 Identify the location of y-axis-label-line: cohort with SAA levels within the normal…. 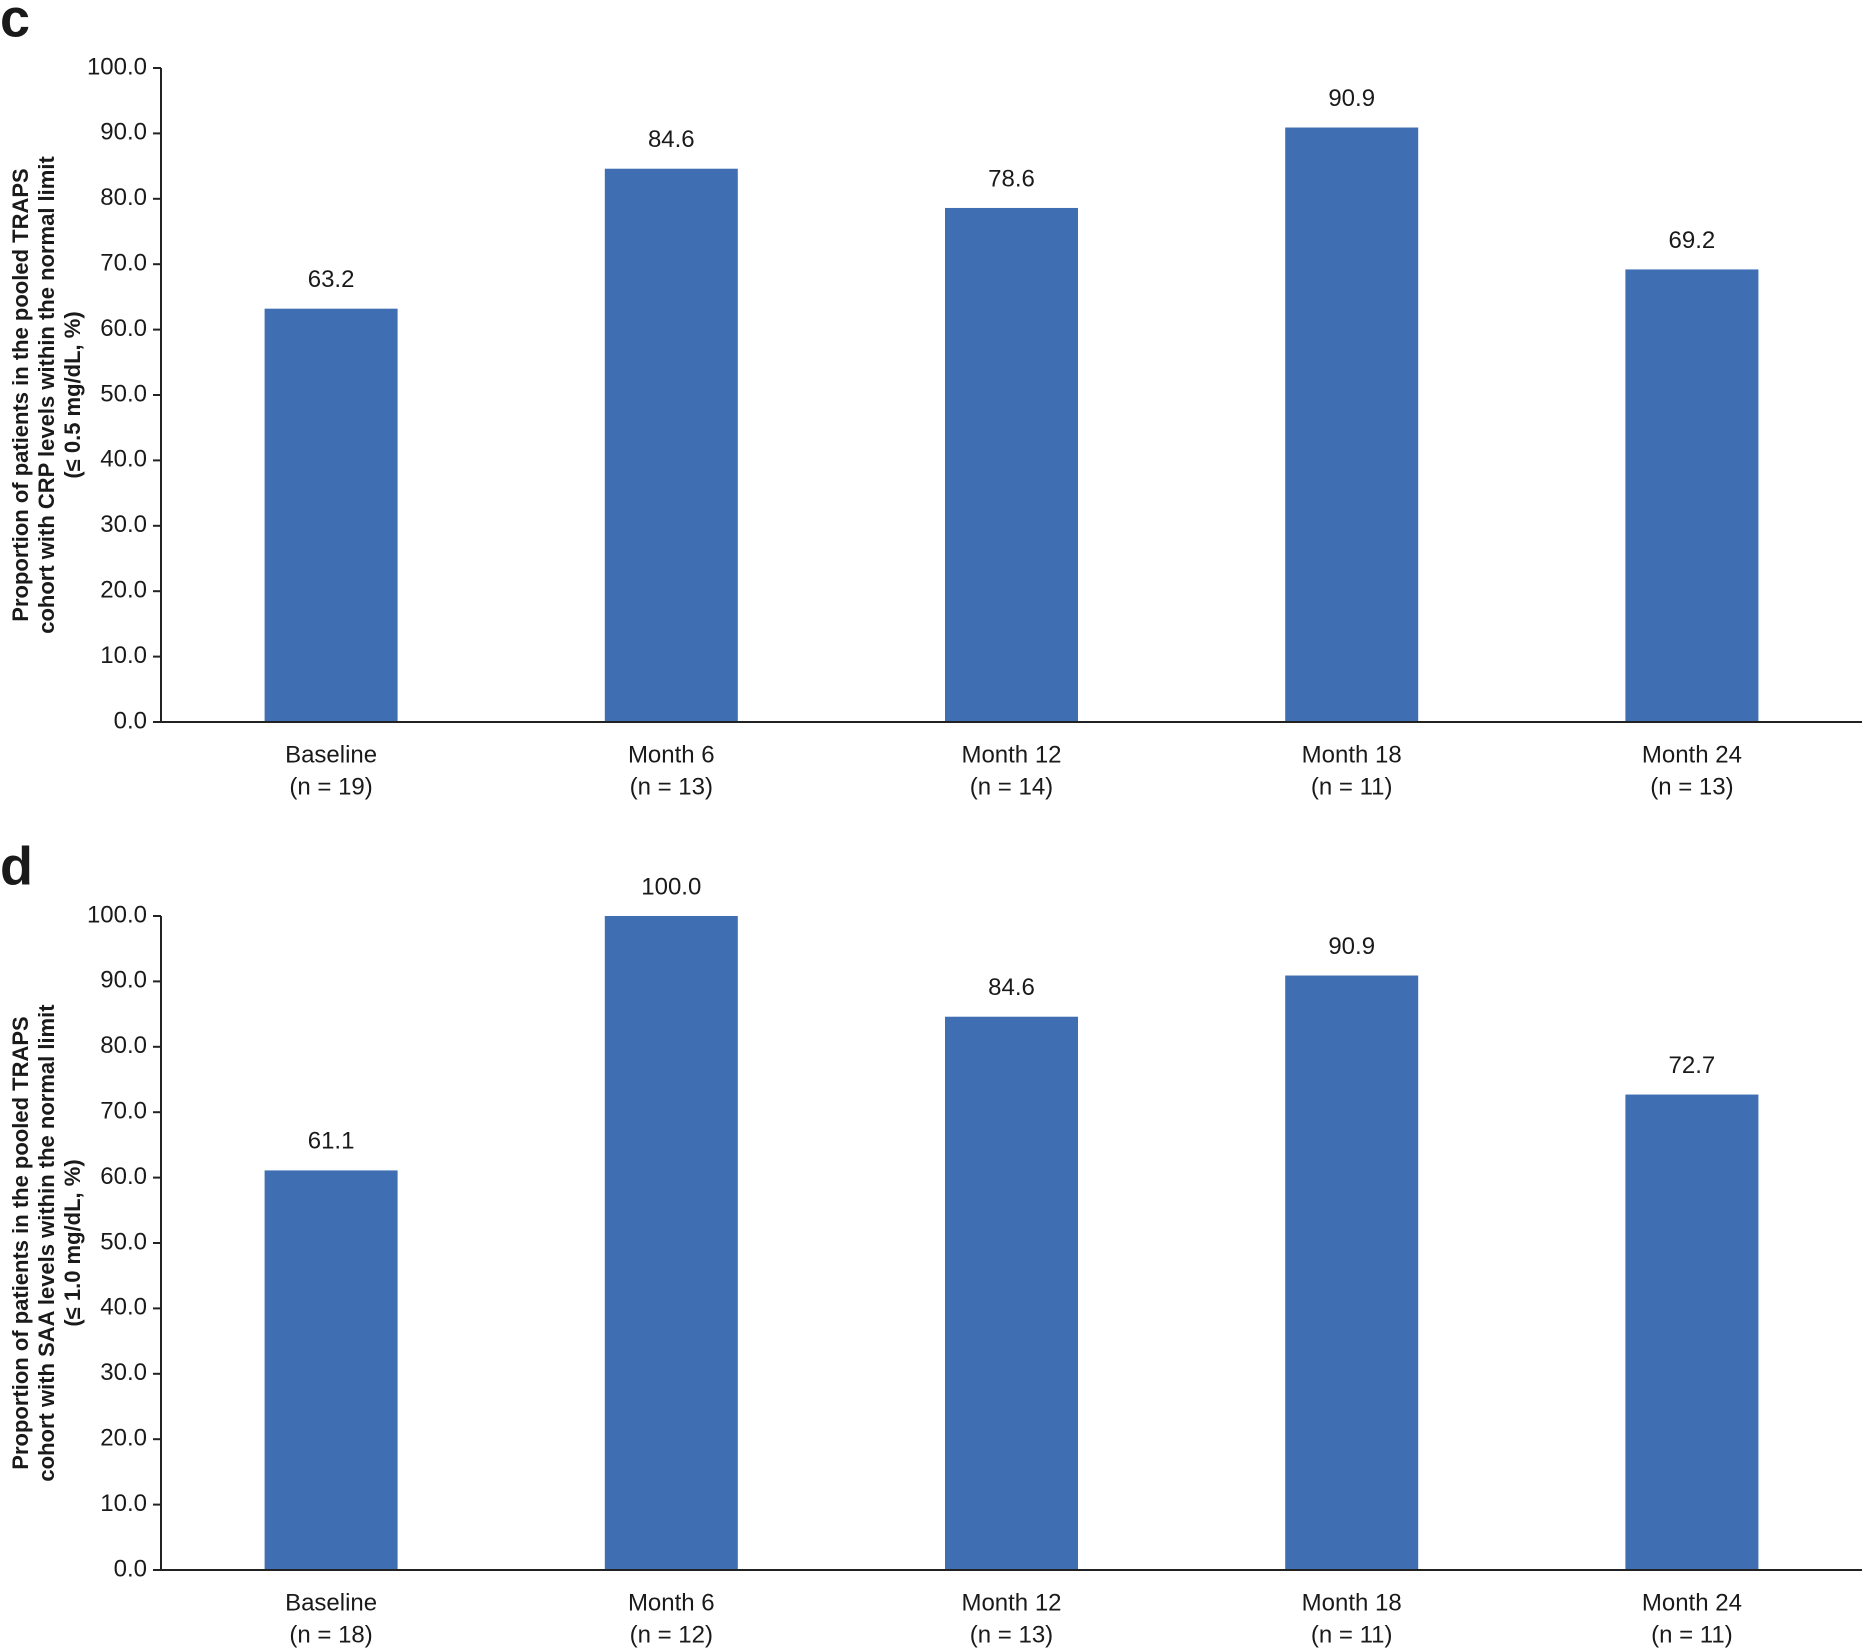
(46, 1243).